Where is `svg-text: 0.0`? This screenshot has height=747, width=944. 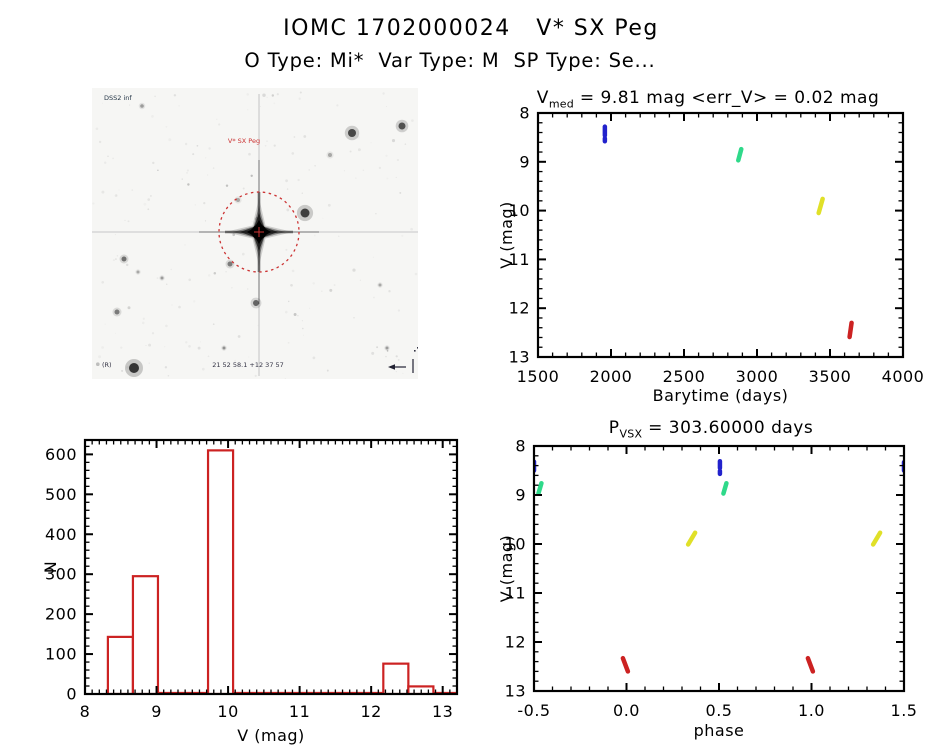
svg-text: 0.0 is located at coordinates (626, 710).